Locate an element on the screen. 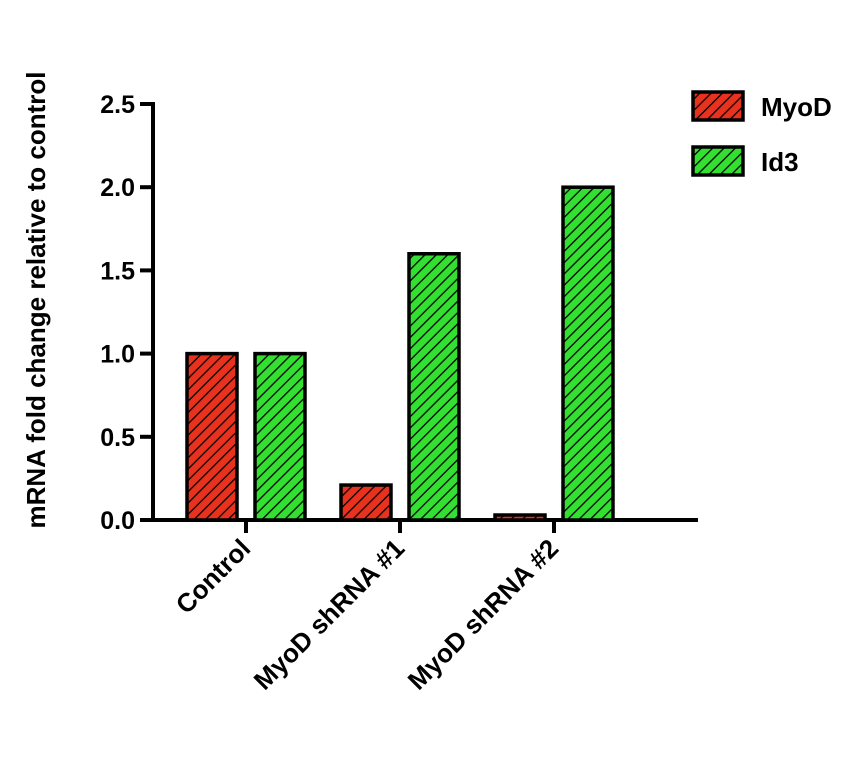 The width and height of the screenshot is (861, 760). y-axis-title: mRNA fold change relative to control is located at coordinates (36, 300).